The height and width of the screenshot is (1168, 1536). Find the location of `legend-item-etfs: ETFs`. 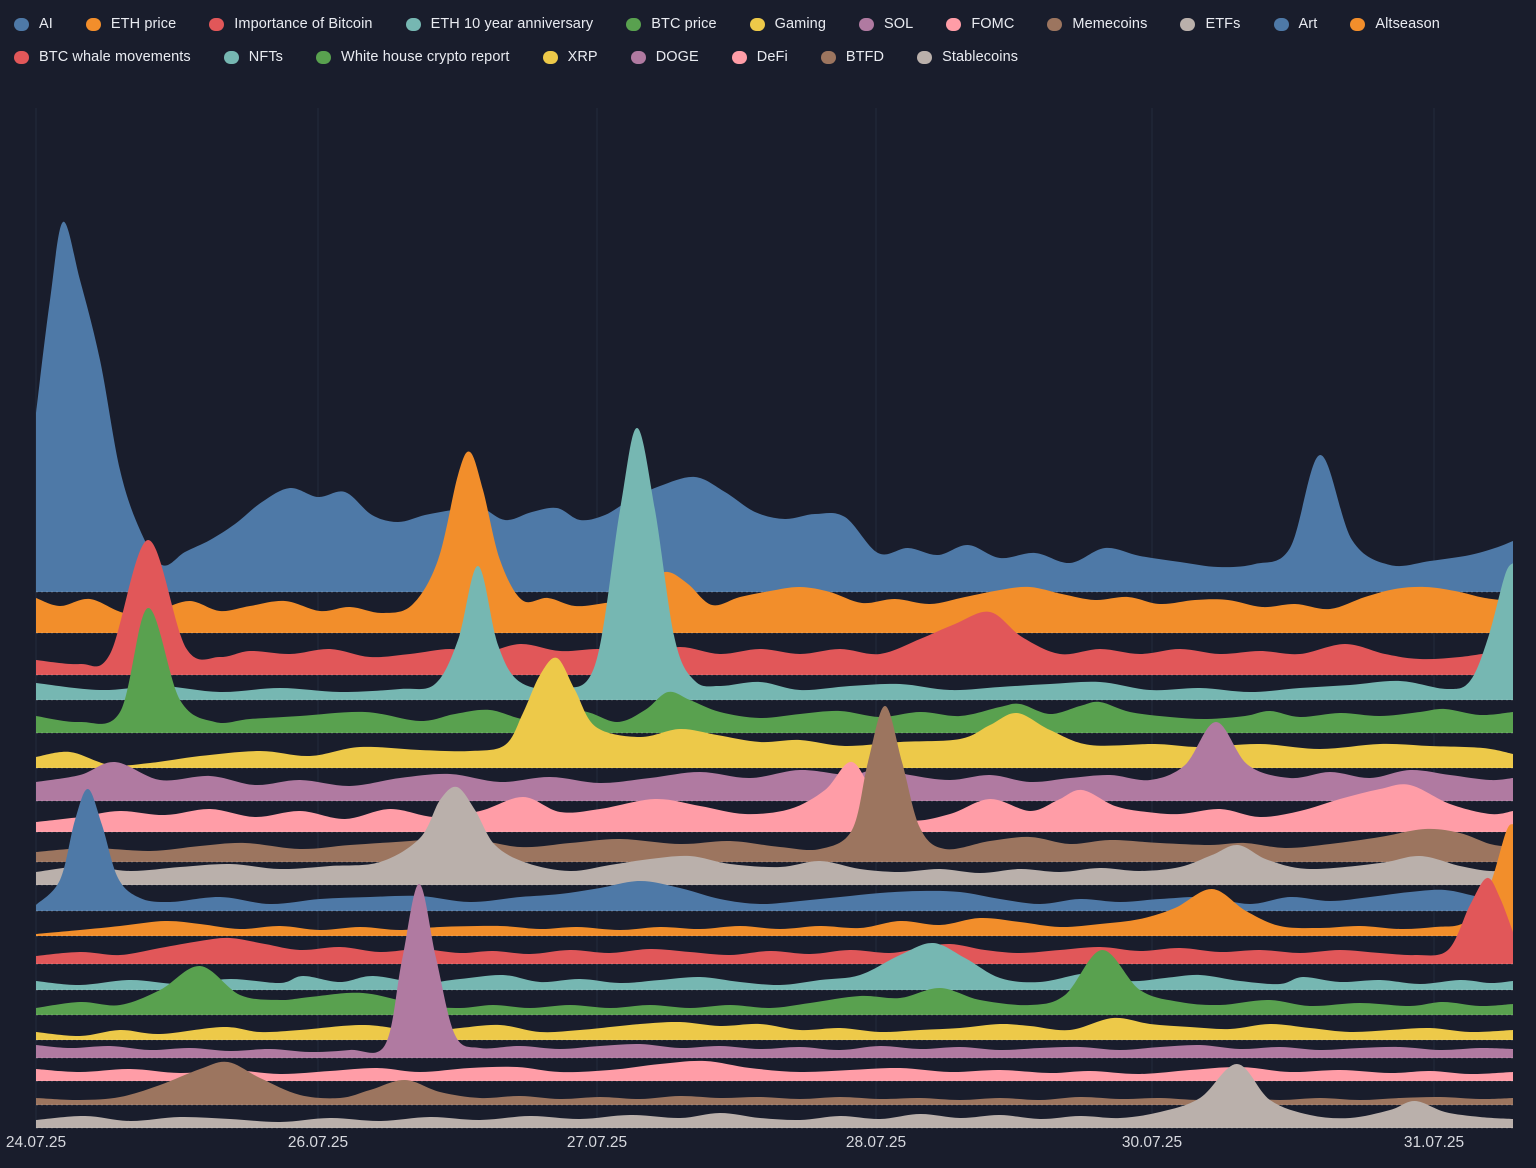

legend-item-etfs: ETFs is located at coordinates (1210, 24).